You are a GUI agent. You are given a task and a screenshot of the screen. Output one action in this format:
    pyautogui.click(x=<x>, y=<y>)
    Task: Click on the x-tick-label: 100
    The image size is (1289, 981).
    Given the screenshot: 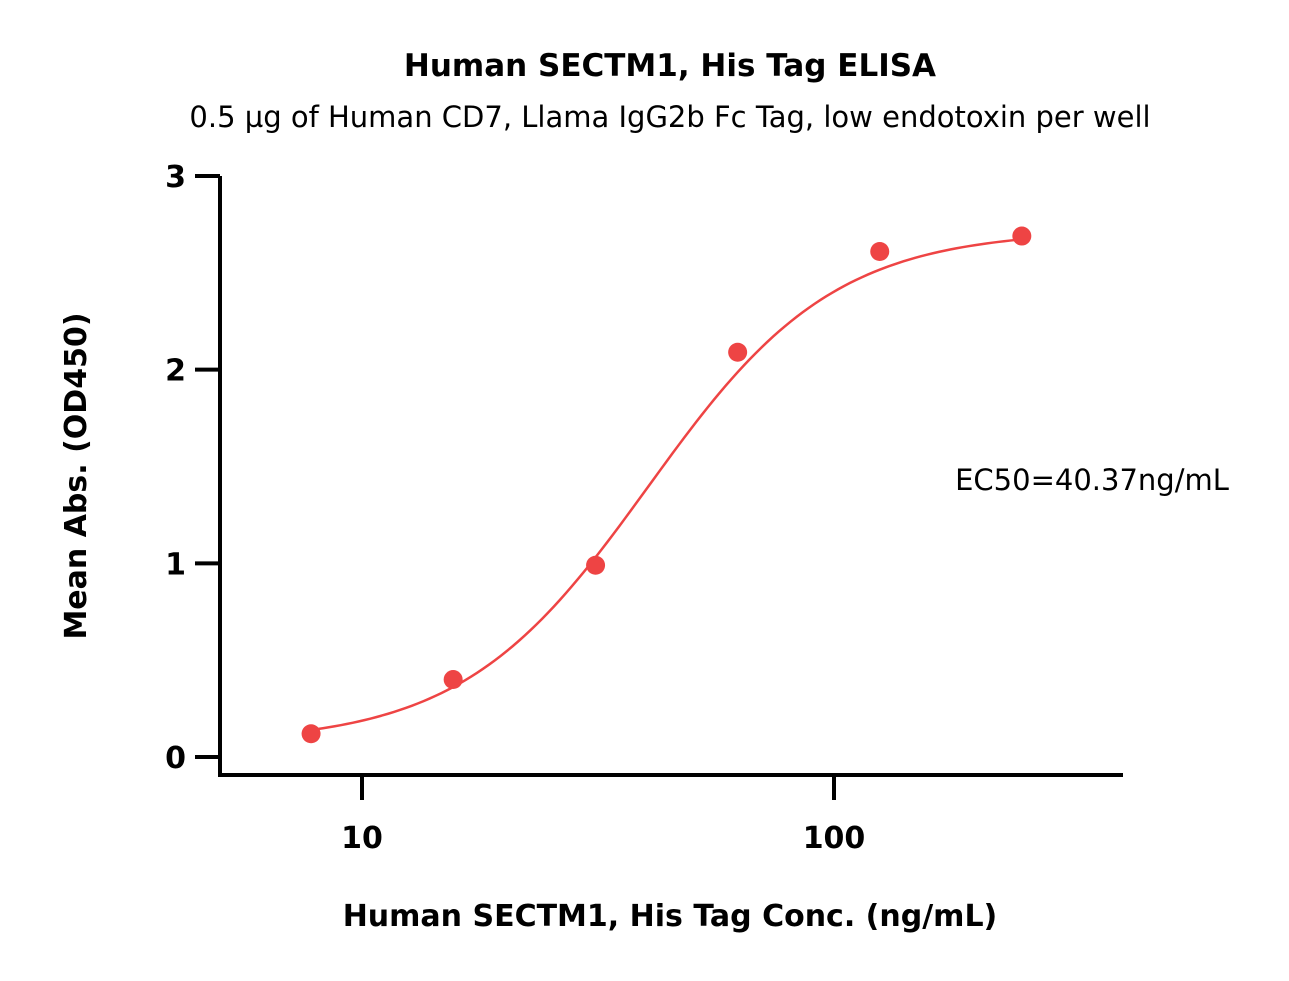 What is the action you would take?
    pyautogui.click(x=834, y=838)
    